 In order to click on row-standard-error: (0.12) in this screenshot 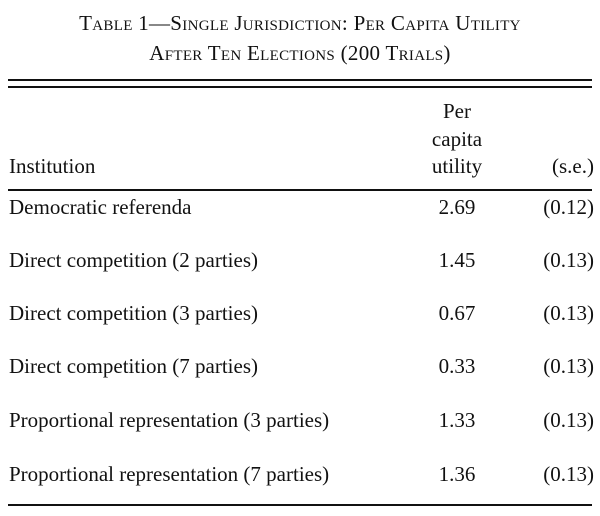, I will do `click(568, 207)`.